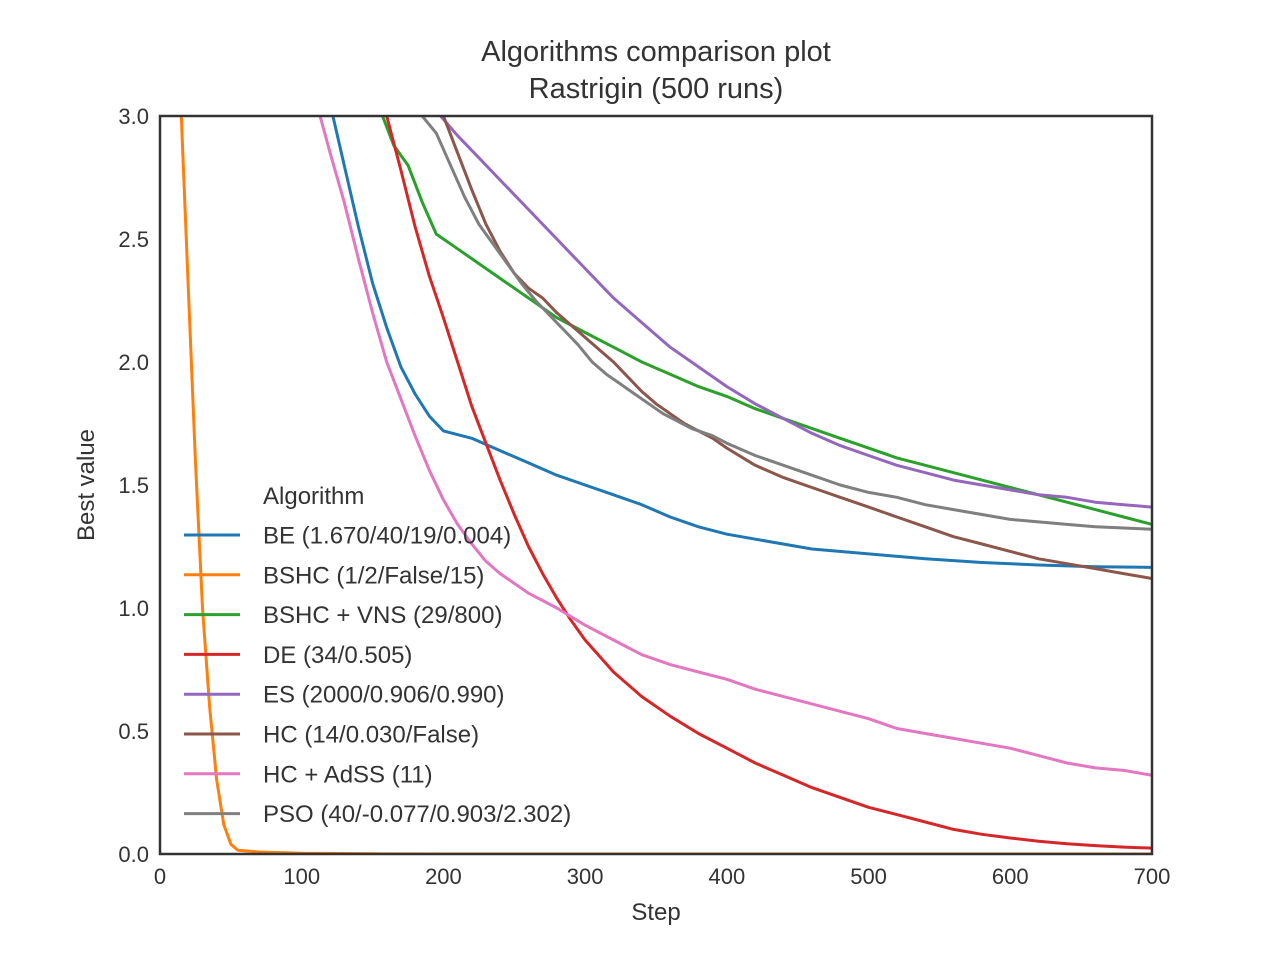  I want to click on legend-item-6: HC + AdSS (11), so click(308, 774).